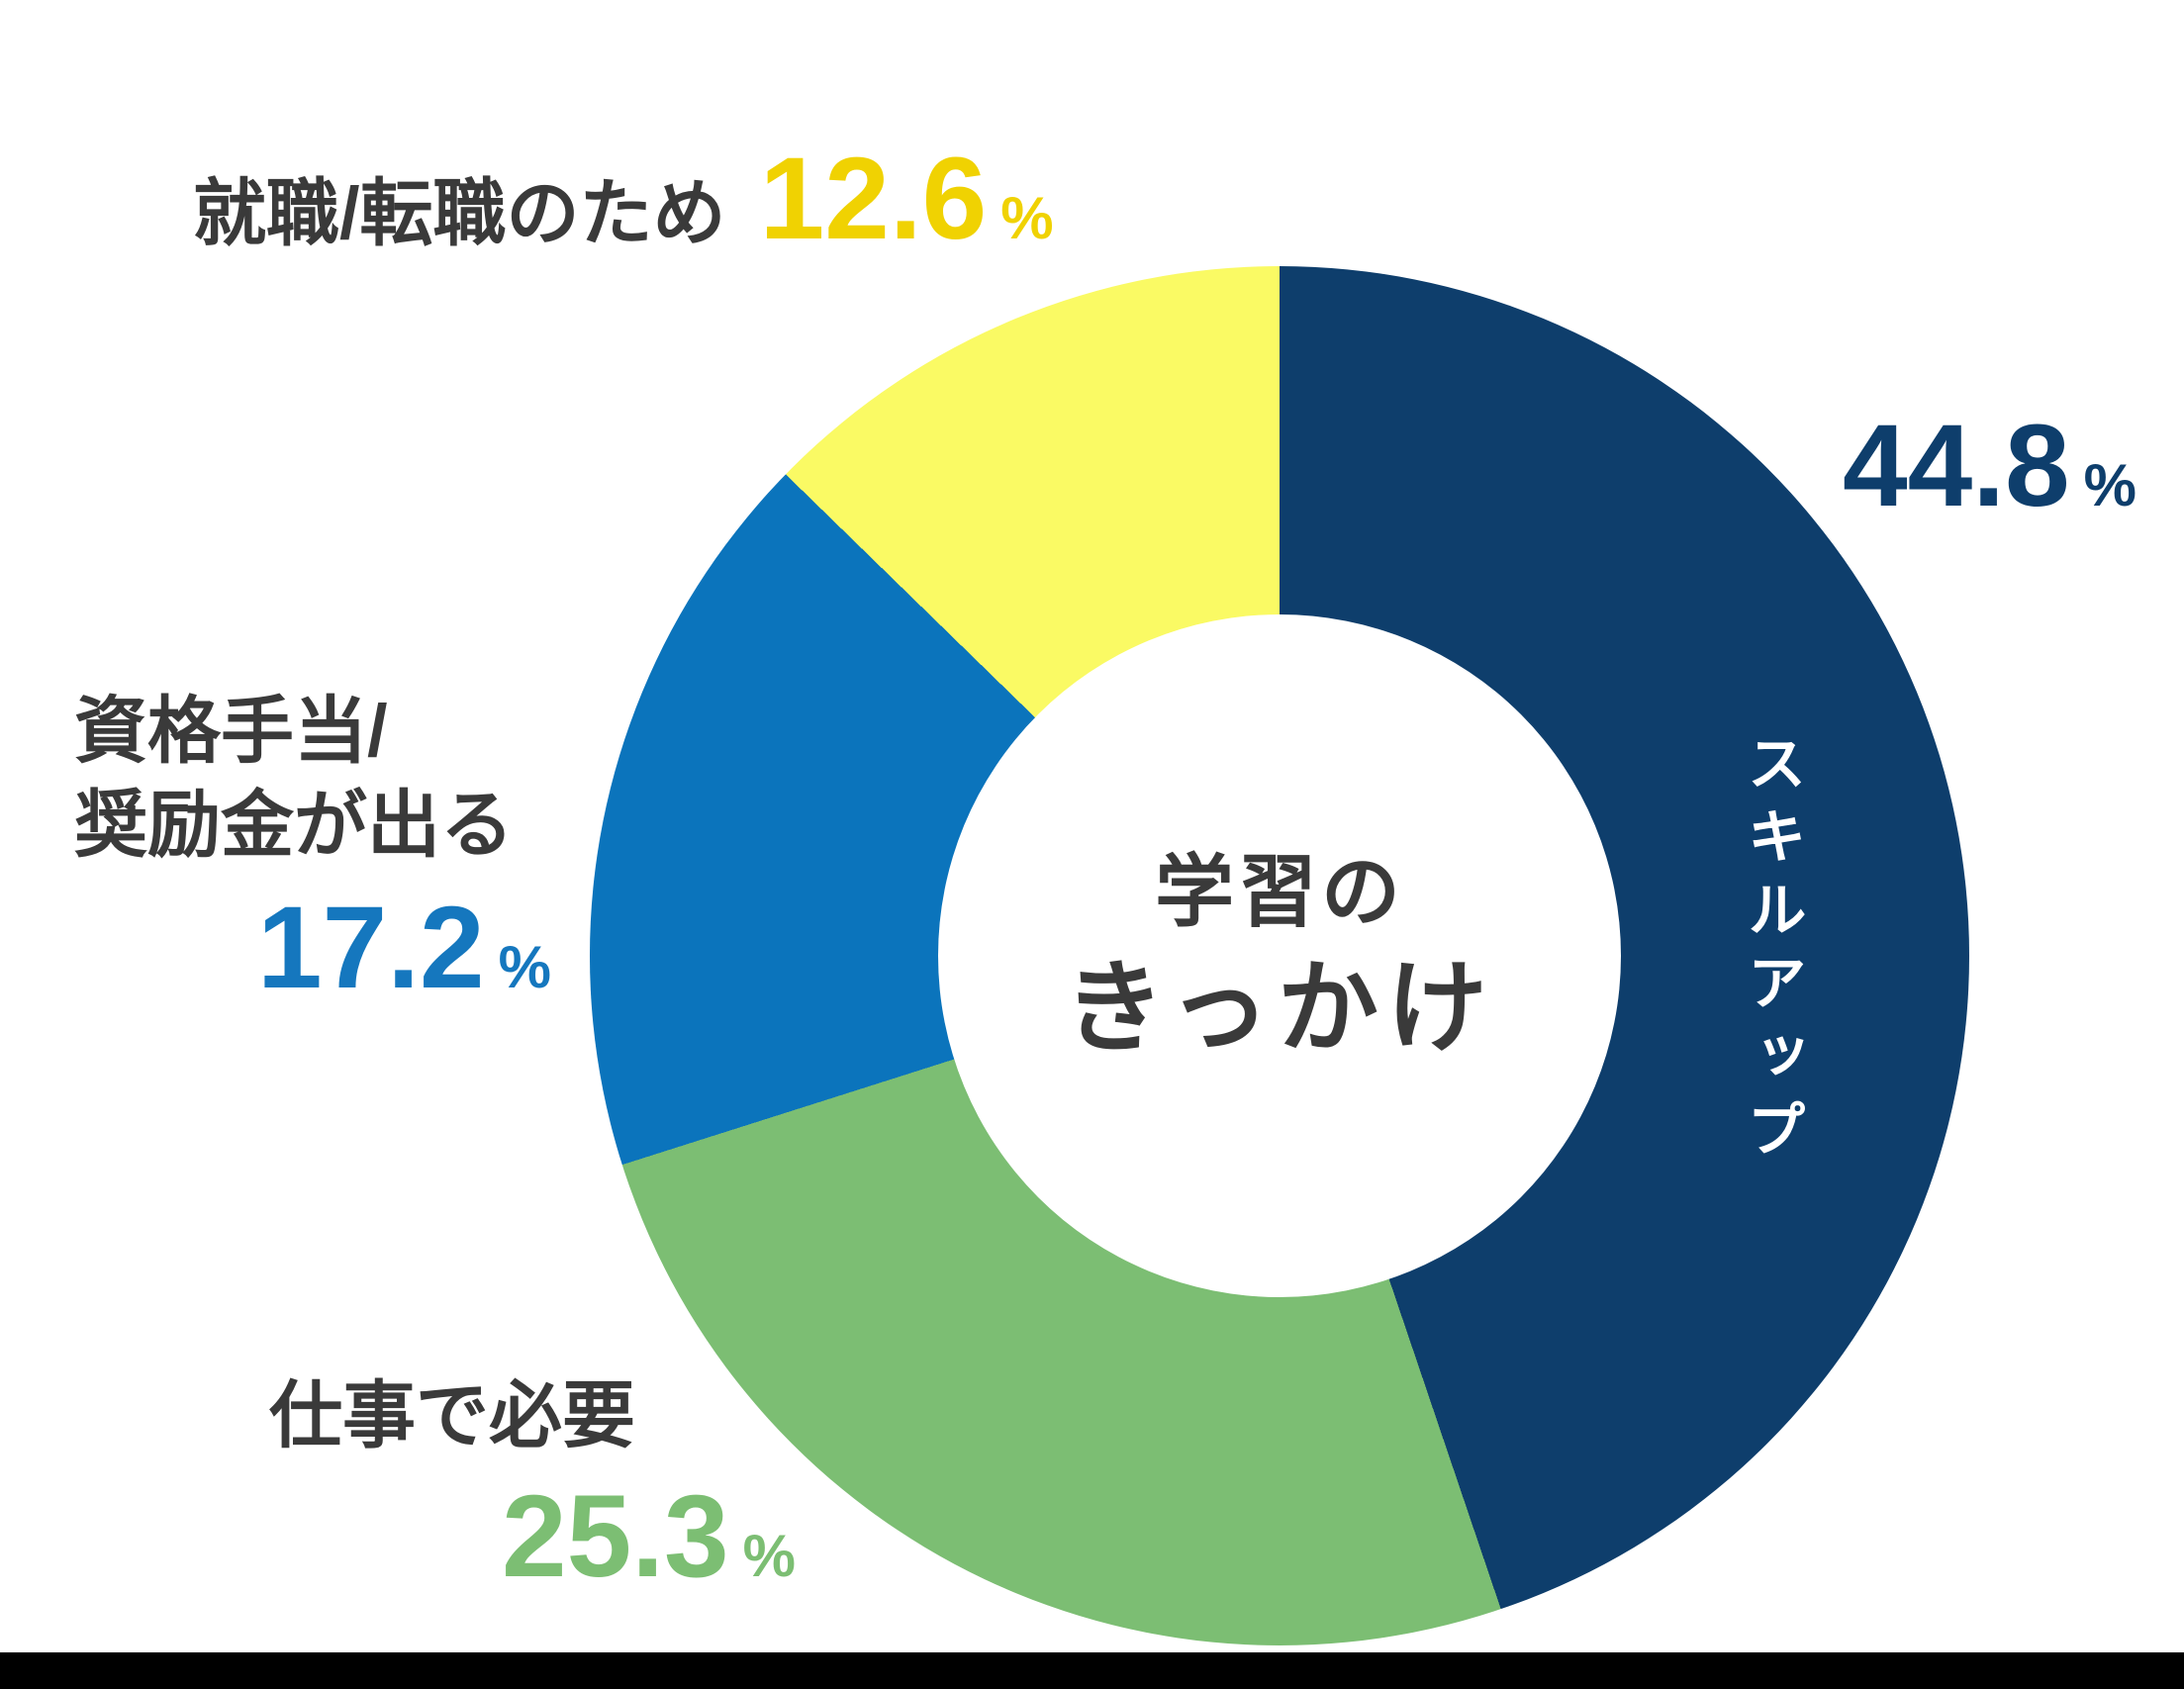 The image size is (2184, 1689). Describe the element at coordinates (1027, 218) in the screenshot. I see `unit-job-change: %` at that location.